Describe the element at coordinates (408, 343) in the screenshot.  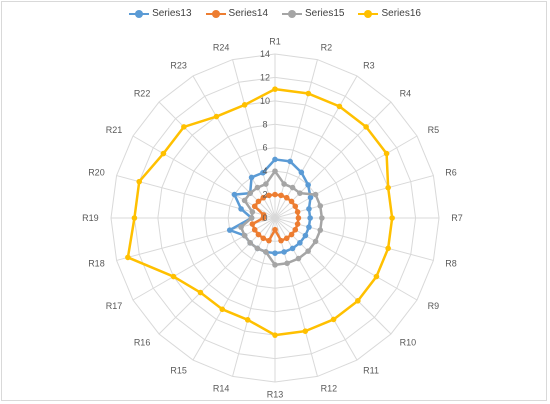
I see `category-label-10: R10` at that location.